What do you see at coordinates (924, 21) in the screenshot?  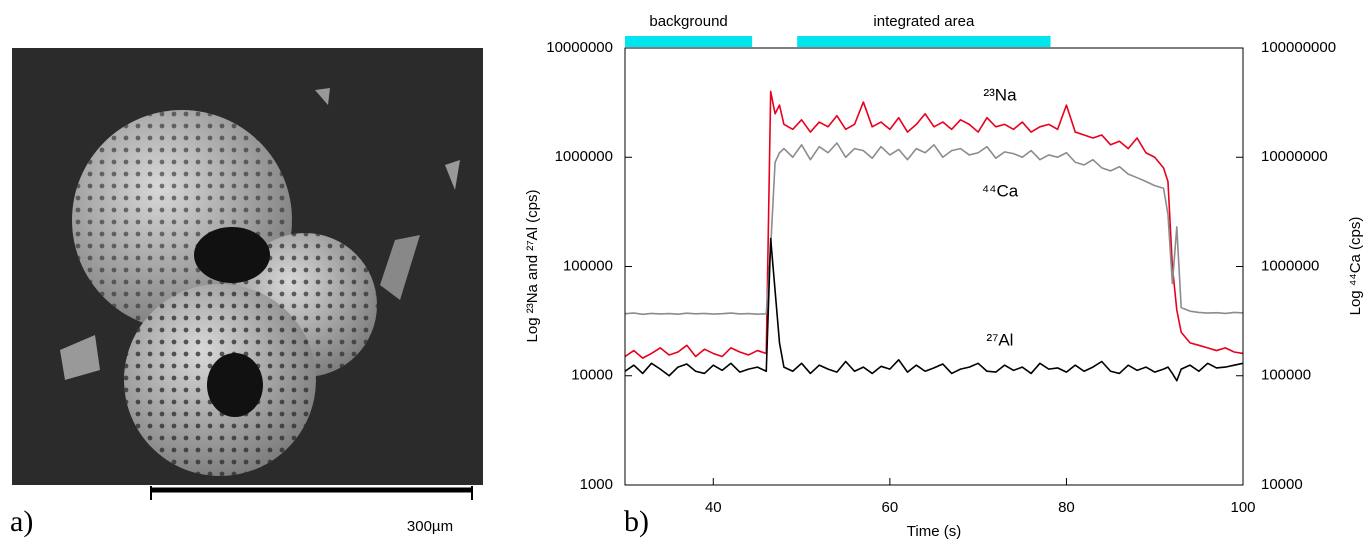 I see `region-label: integrated area` at bounding box center [924, 21].